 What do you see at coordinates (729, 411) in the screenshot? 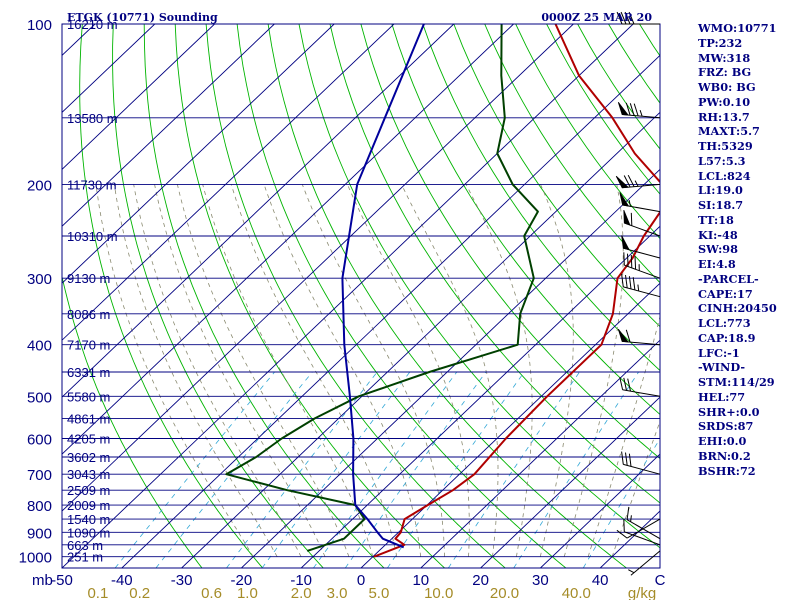
I see `index-line: SHR+:0.0` at bounding box center [729, 411].